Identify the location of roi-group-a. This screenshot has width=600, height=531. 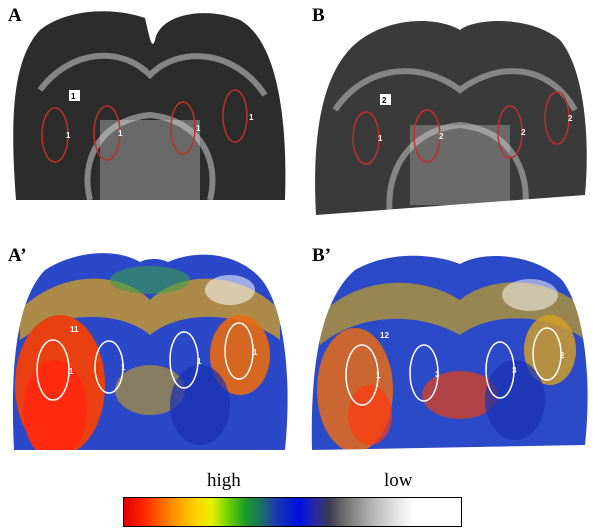
(144, 126).